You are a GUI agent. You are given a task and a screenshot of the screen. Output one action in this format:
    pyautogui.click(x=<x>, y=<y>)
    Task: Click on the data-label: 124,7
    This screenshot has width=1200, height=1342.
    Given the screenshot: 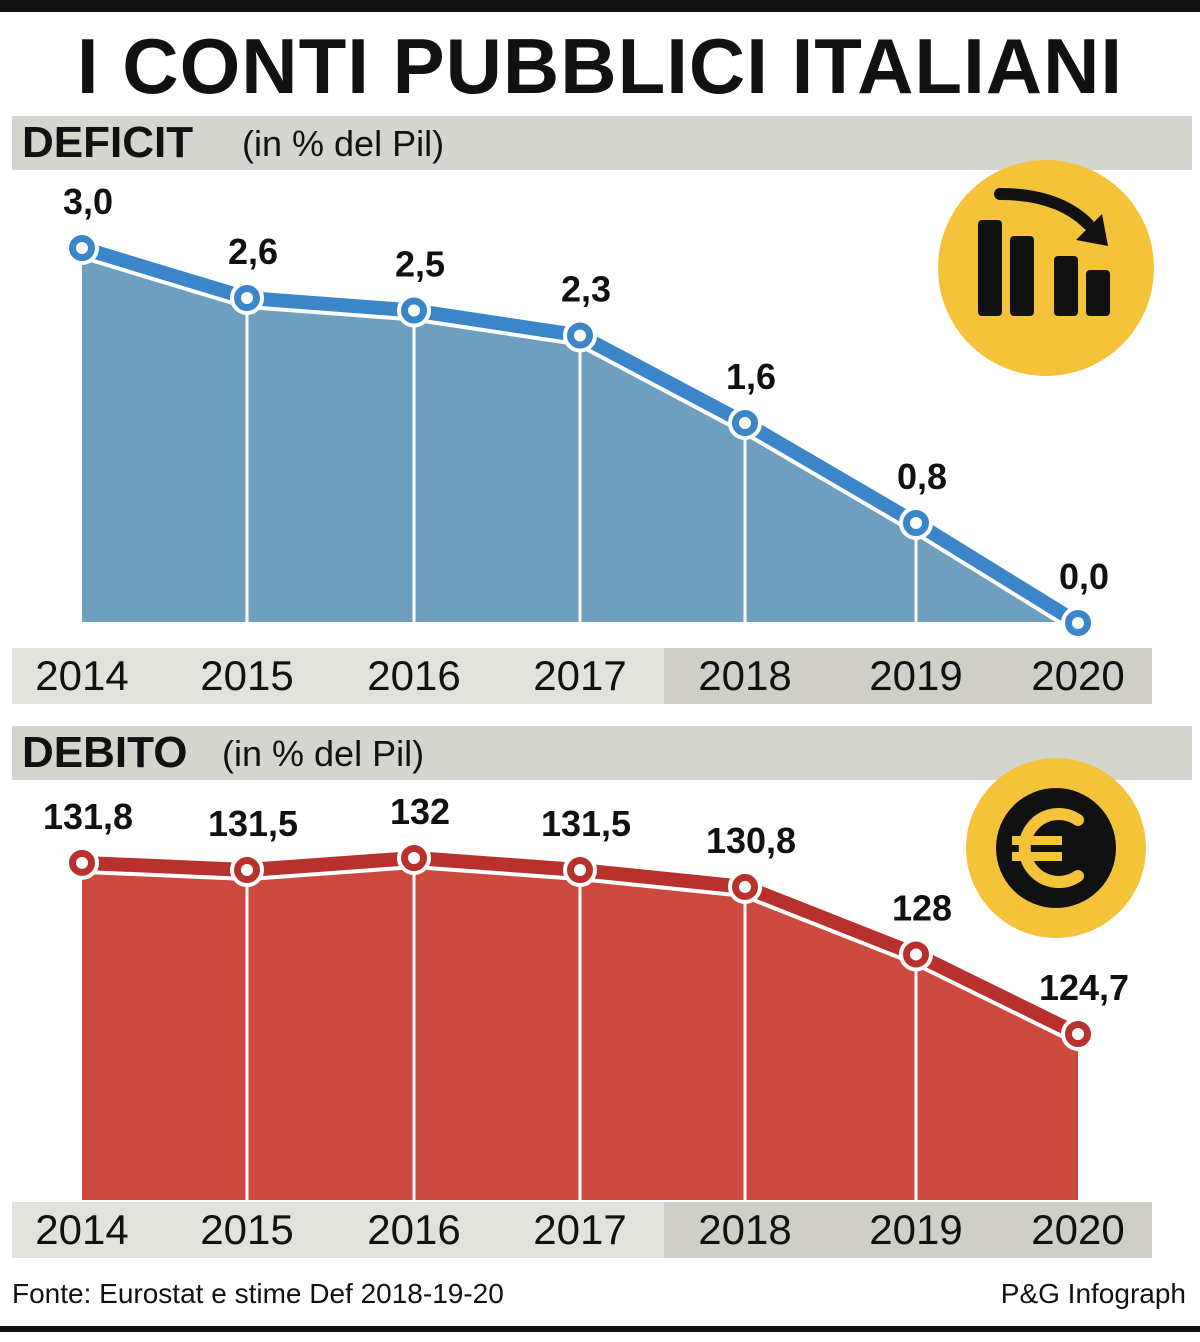 What is the action you would take?
    pyautogui.click(x=1084, y=987)
    